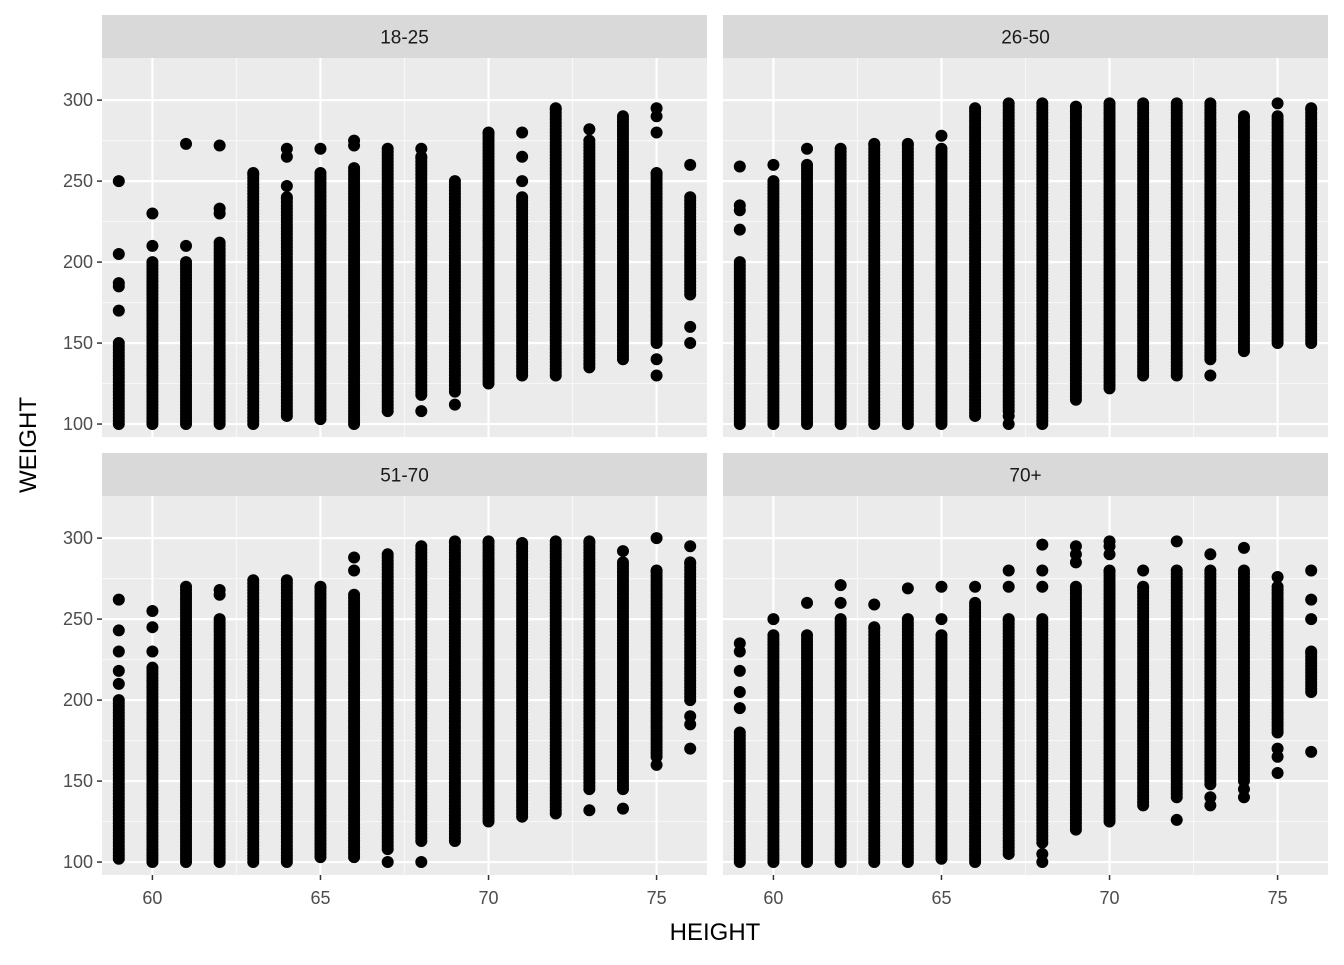  Describe the element at coordinates (489, 898) in the screenshot. I see `x-tick-label: 70` at that location.